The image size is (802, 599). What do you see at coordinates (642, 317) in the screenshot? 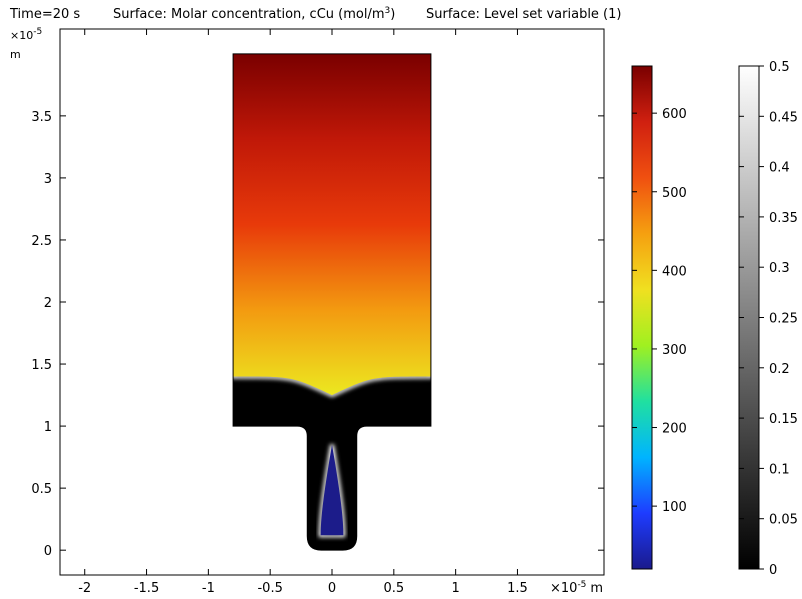
I see `concentration-colorbar` at bounding box center [642, 317].